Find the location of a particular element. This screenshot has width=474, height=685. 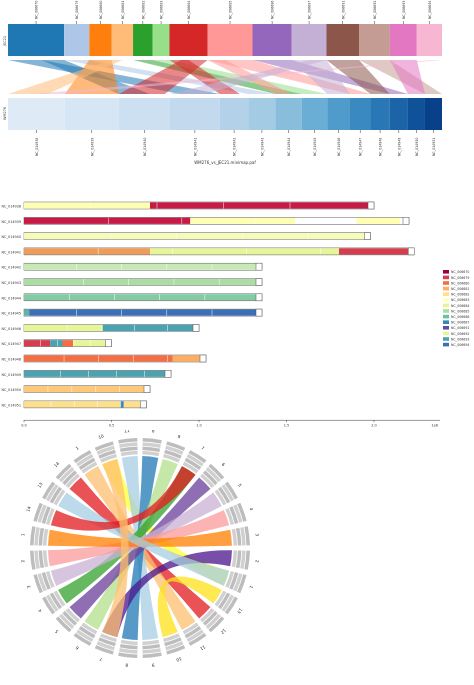

painting-row: NC_014941 is located at coordinates (208, 251).